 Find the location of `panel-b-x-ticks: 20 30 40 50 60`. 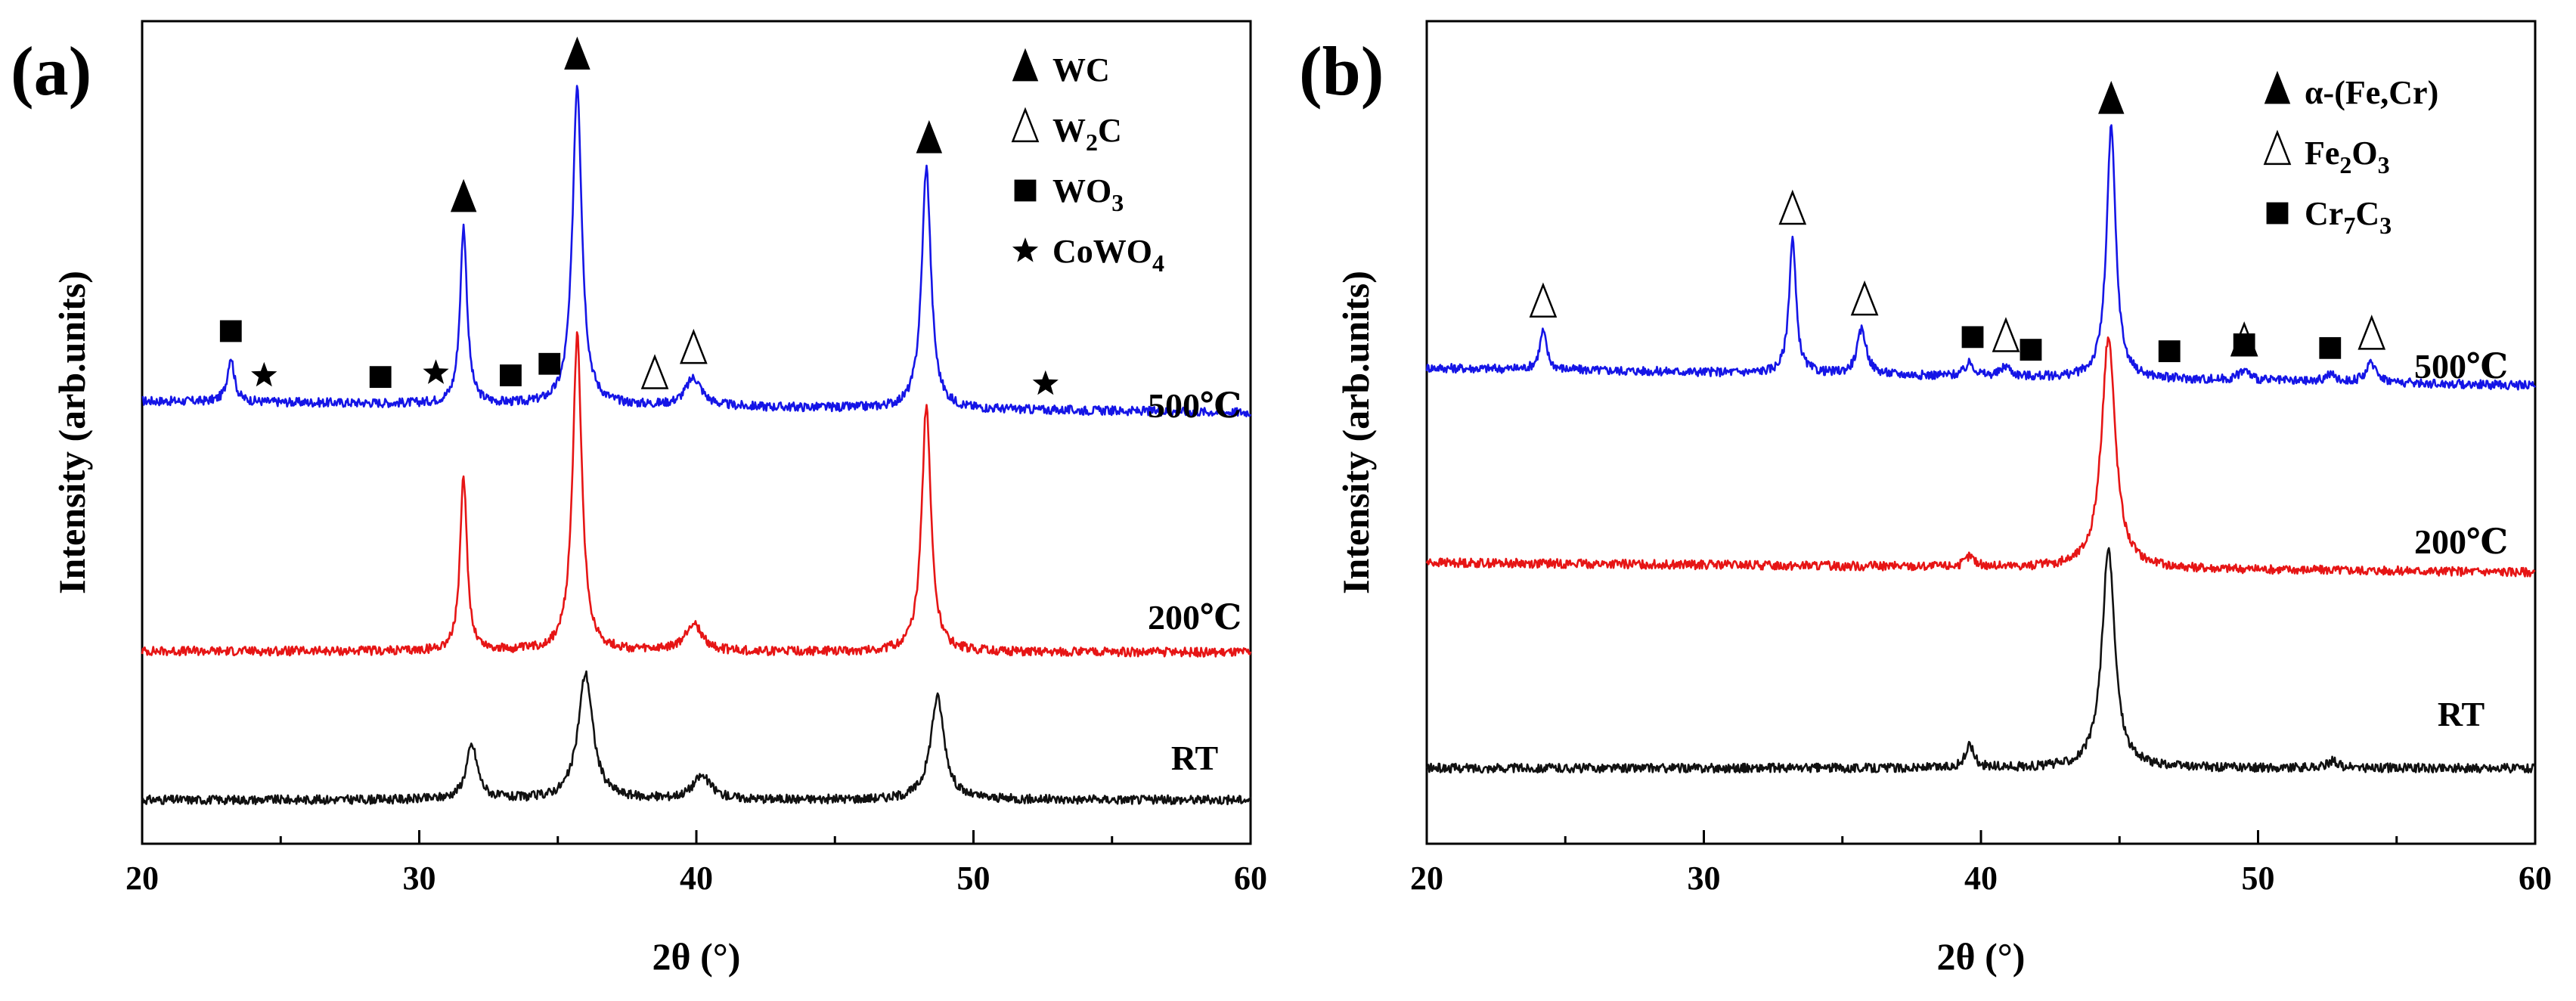

panel-b-x-ticks: 20 30 40 50 60 is located at coordinates (1981, 863).